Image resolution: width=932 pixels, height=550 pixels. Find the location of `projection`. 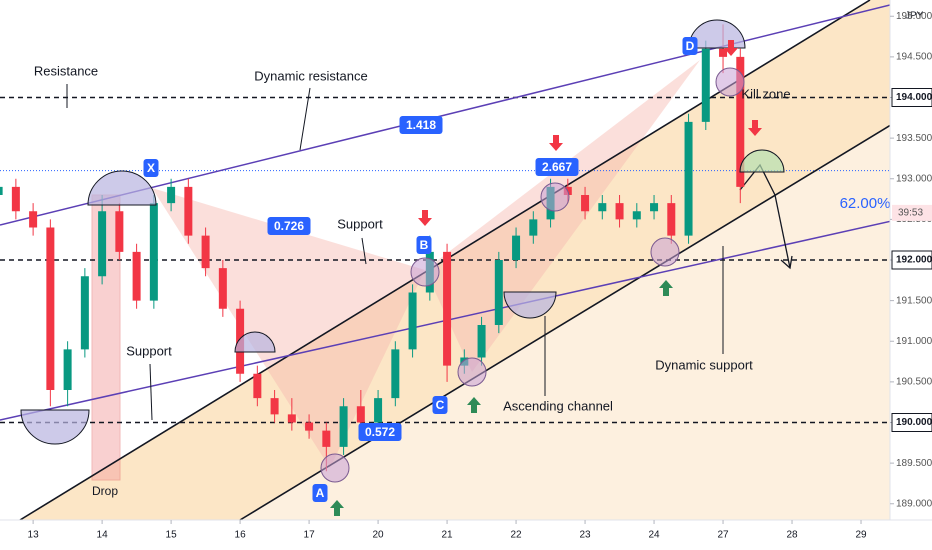

projection is located at coordinates (765, 216).